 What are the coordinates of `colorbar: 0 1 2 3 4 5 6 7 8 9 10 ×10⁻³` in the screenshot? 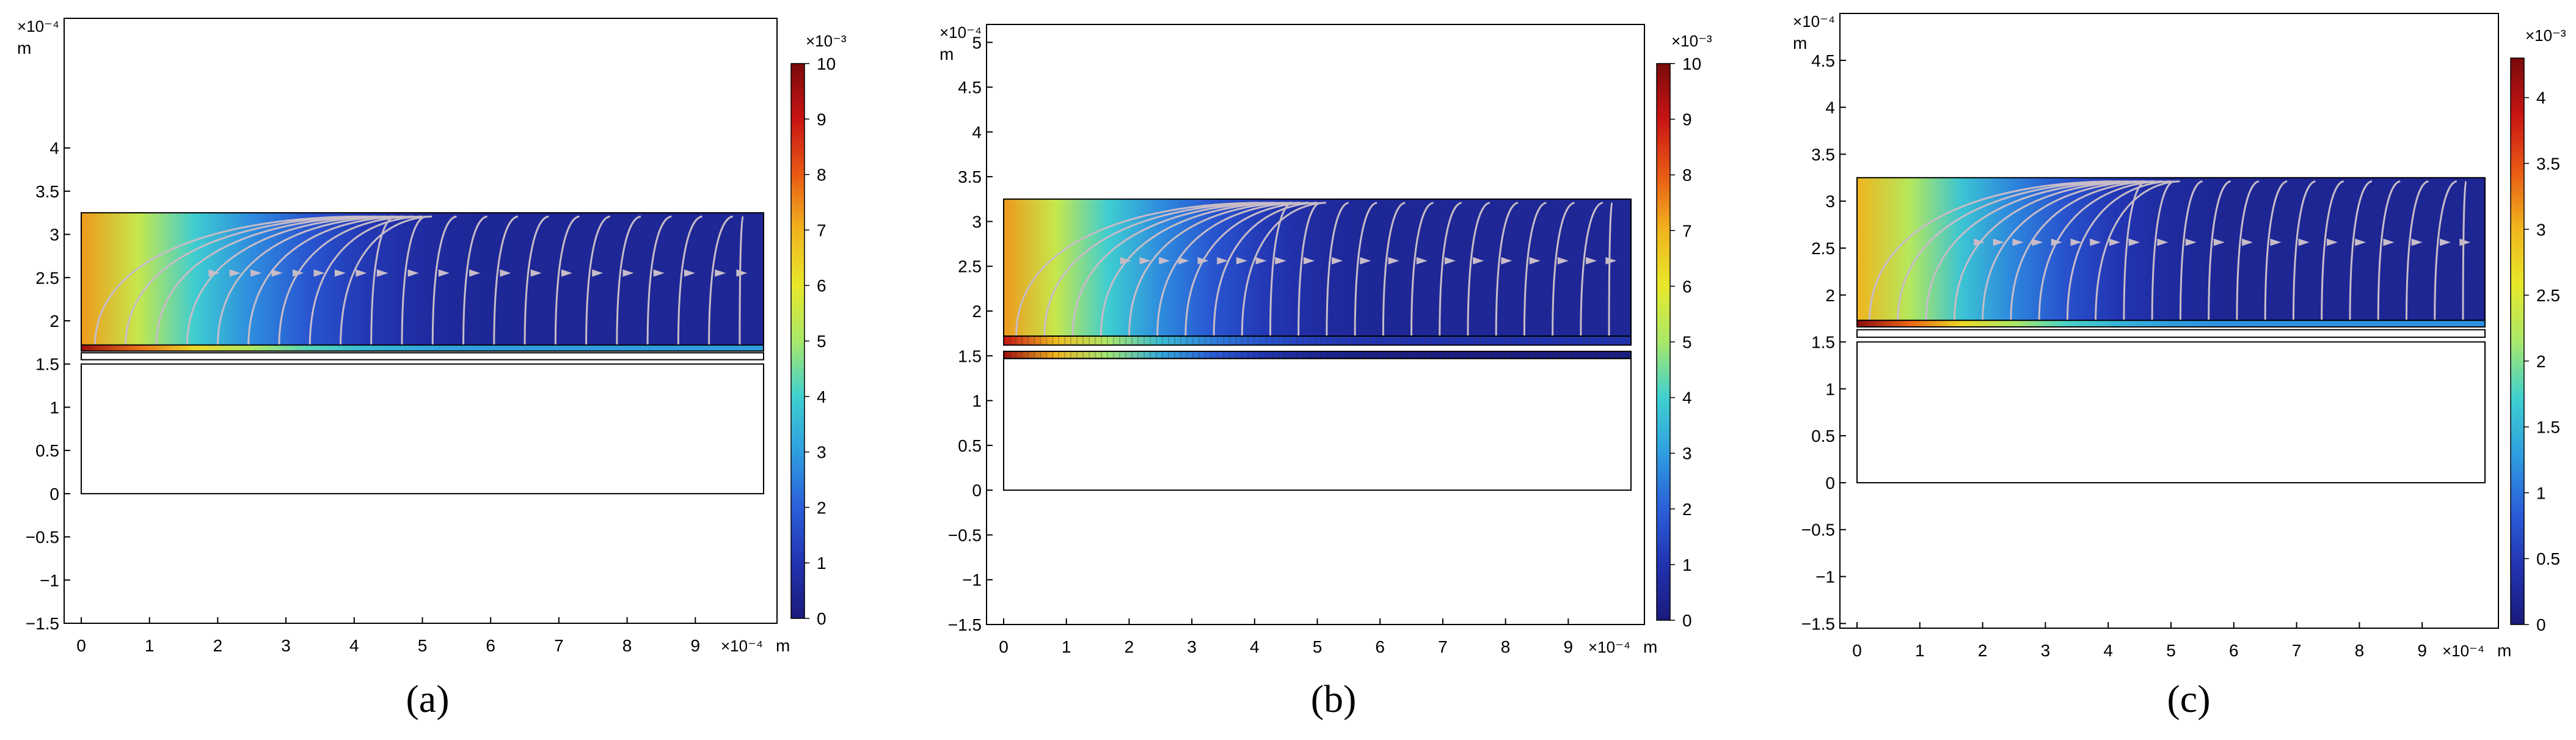 It's located at (1684, 331).